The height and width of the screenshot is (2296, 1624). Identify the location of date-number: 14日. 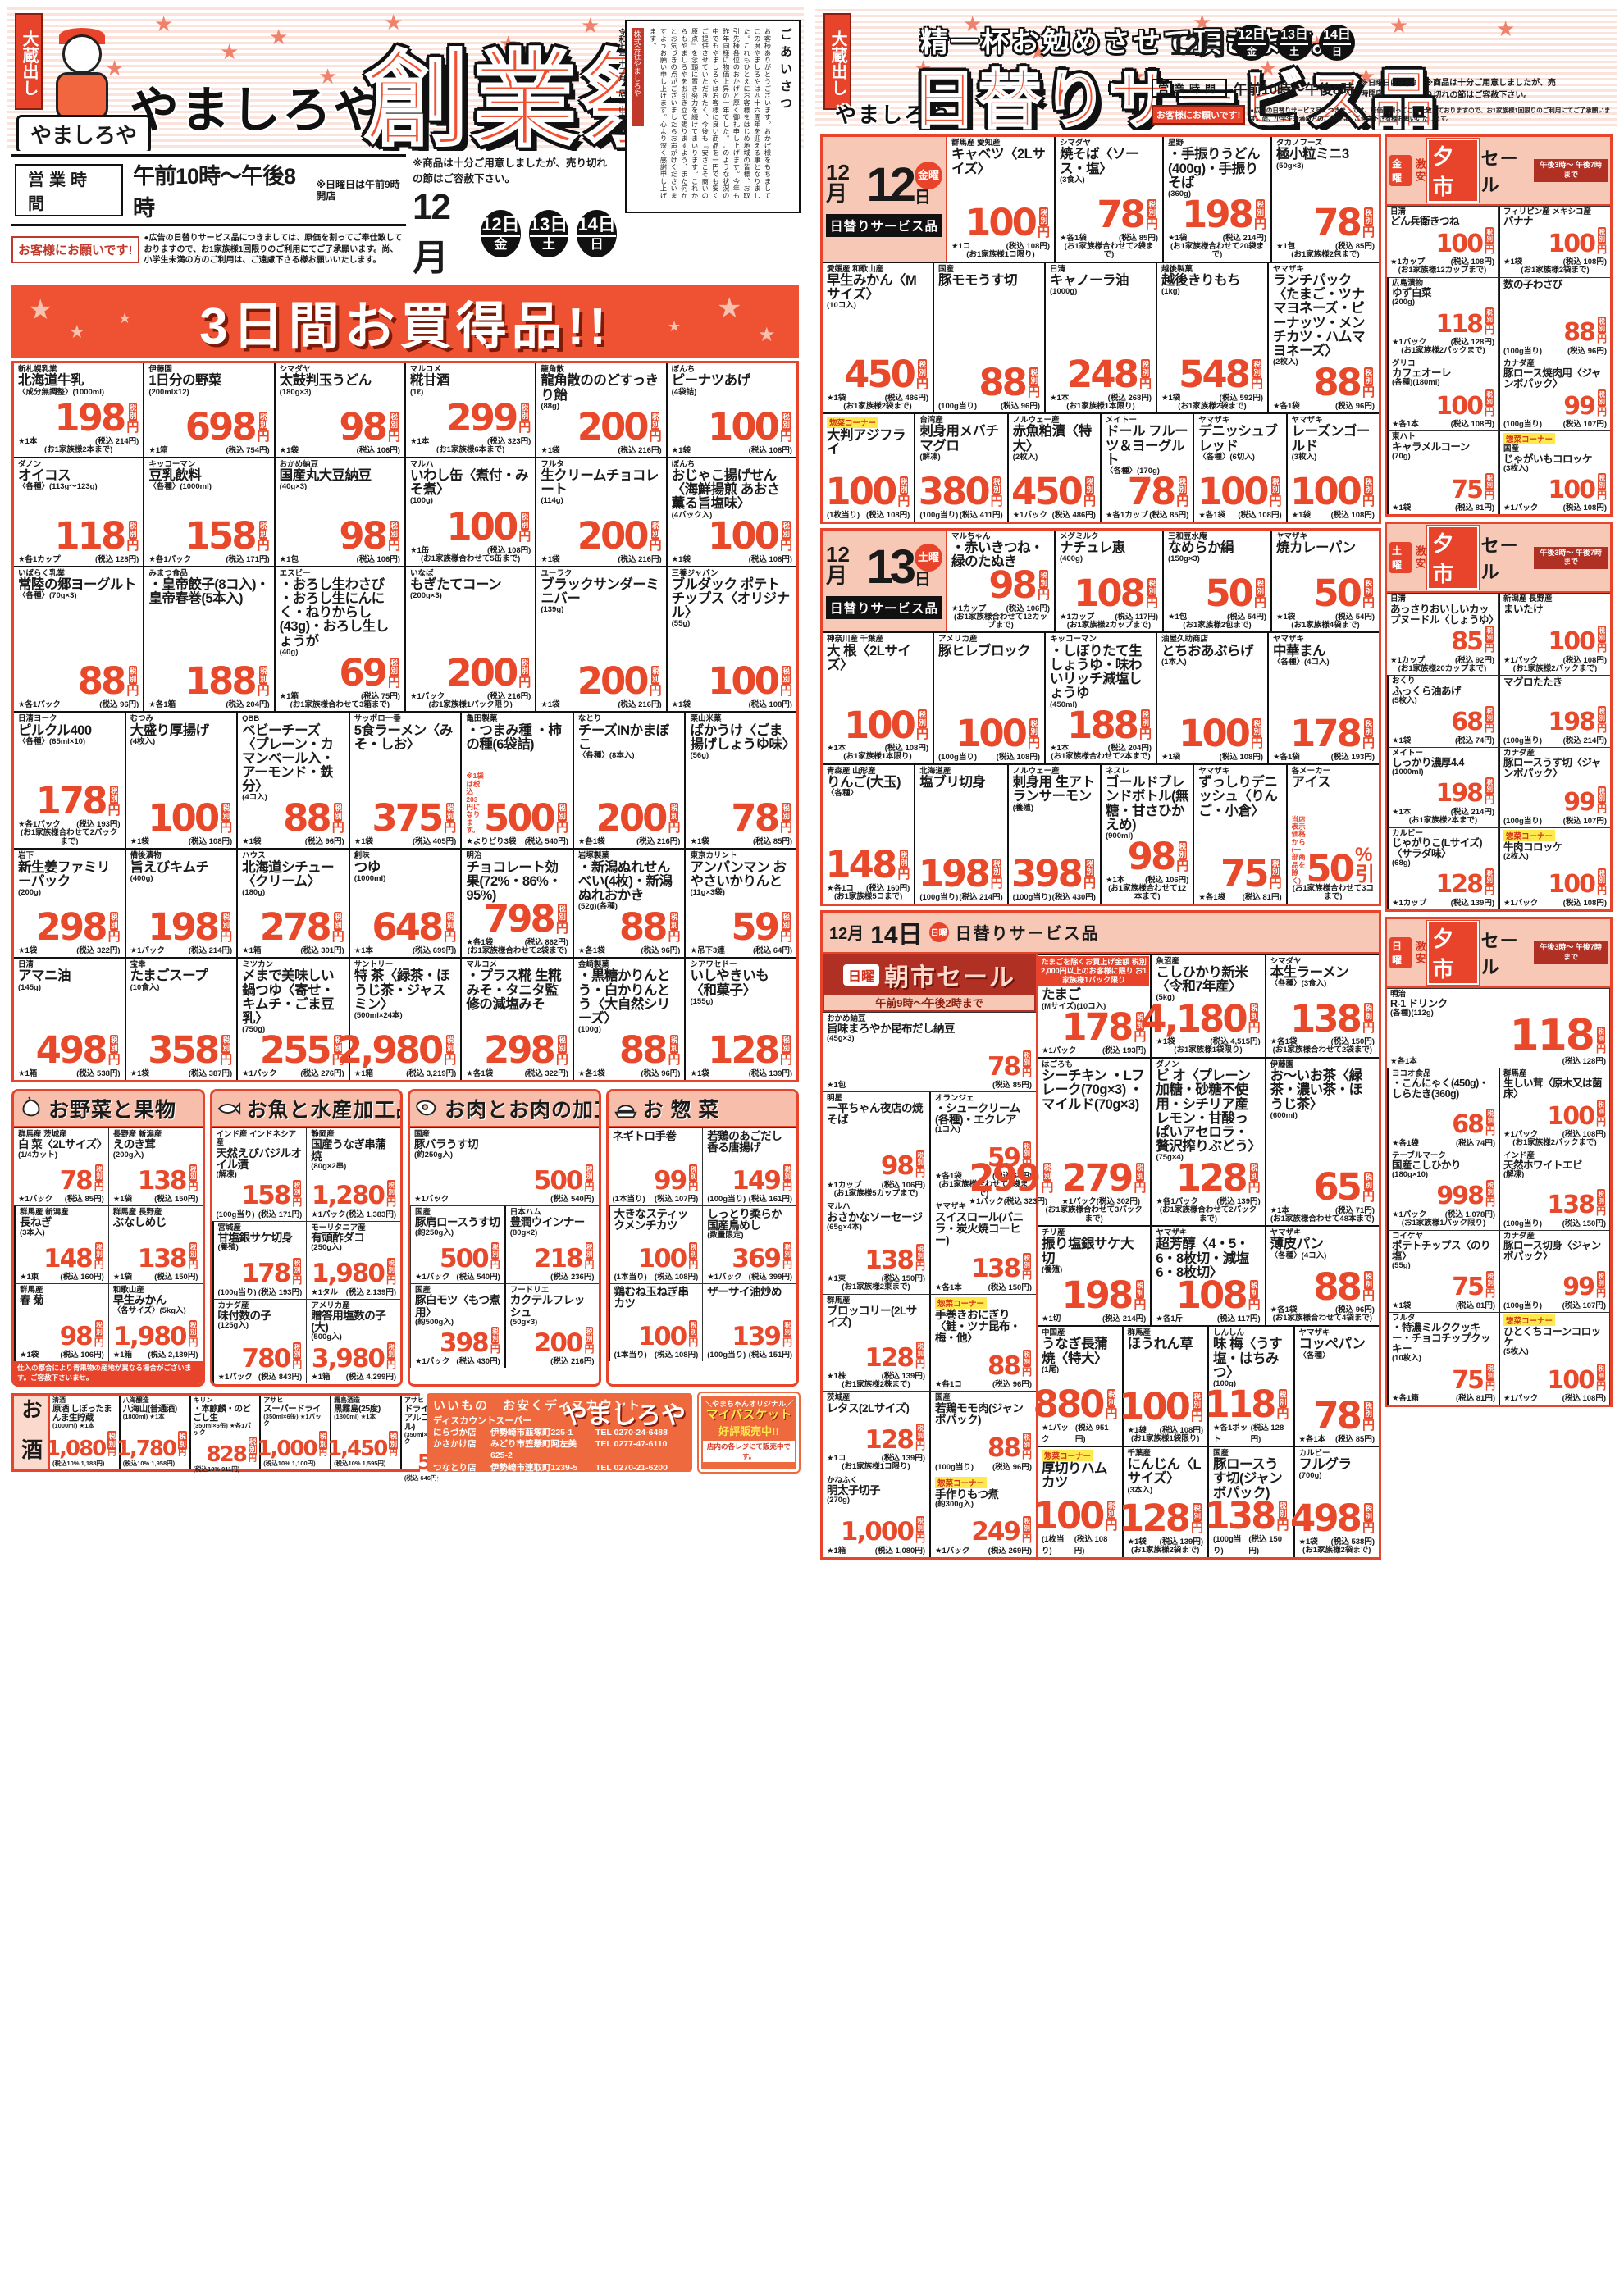
(596, 226).